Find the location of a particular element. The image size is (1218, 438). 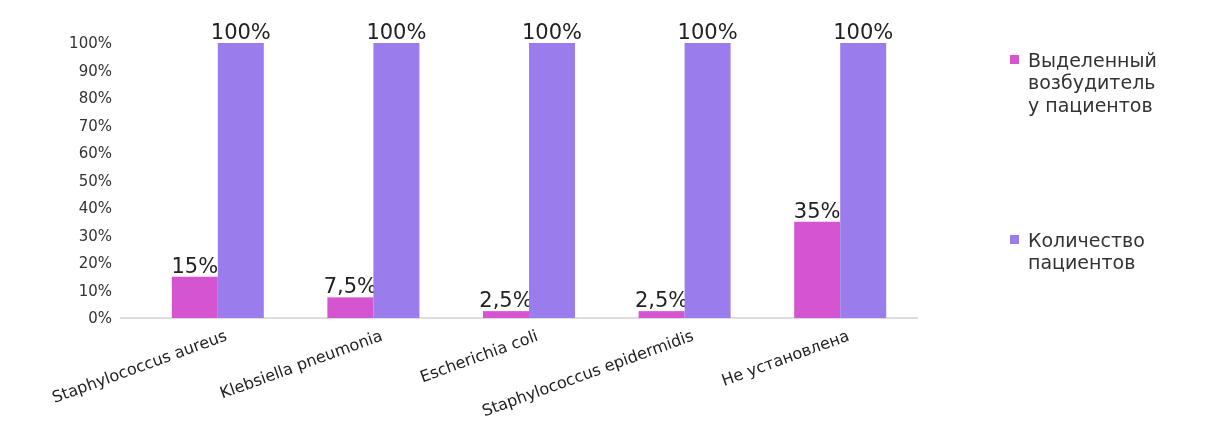

data-label: 35% is located at coordinates (817, 210).